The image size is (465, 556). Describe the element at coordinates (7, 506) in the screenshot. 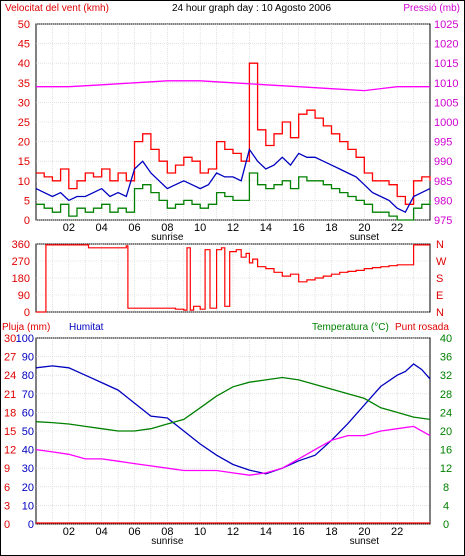

I see `rain-y-tick-label: 3` at that location.